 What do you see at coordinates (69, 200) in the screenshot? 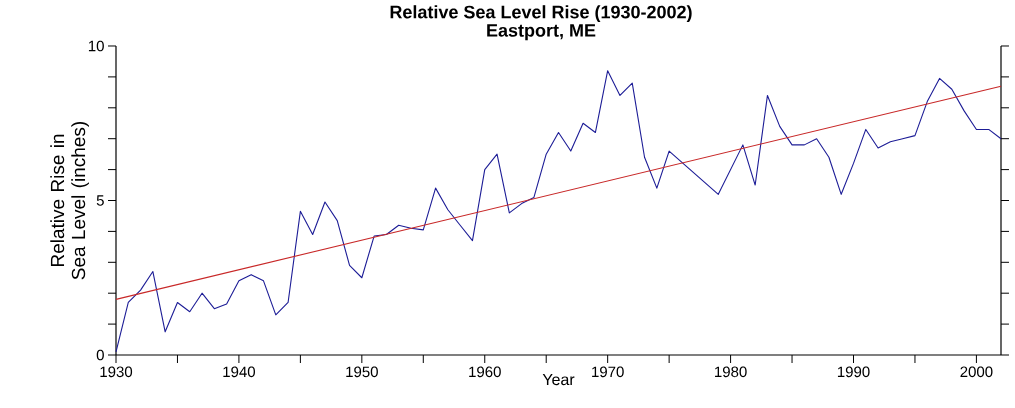
I see `y-axis-title: Relative Rise in Sea Level (inches)` at bounding box center [69, 200].